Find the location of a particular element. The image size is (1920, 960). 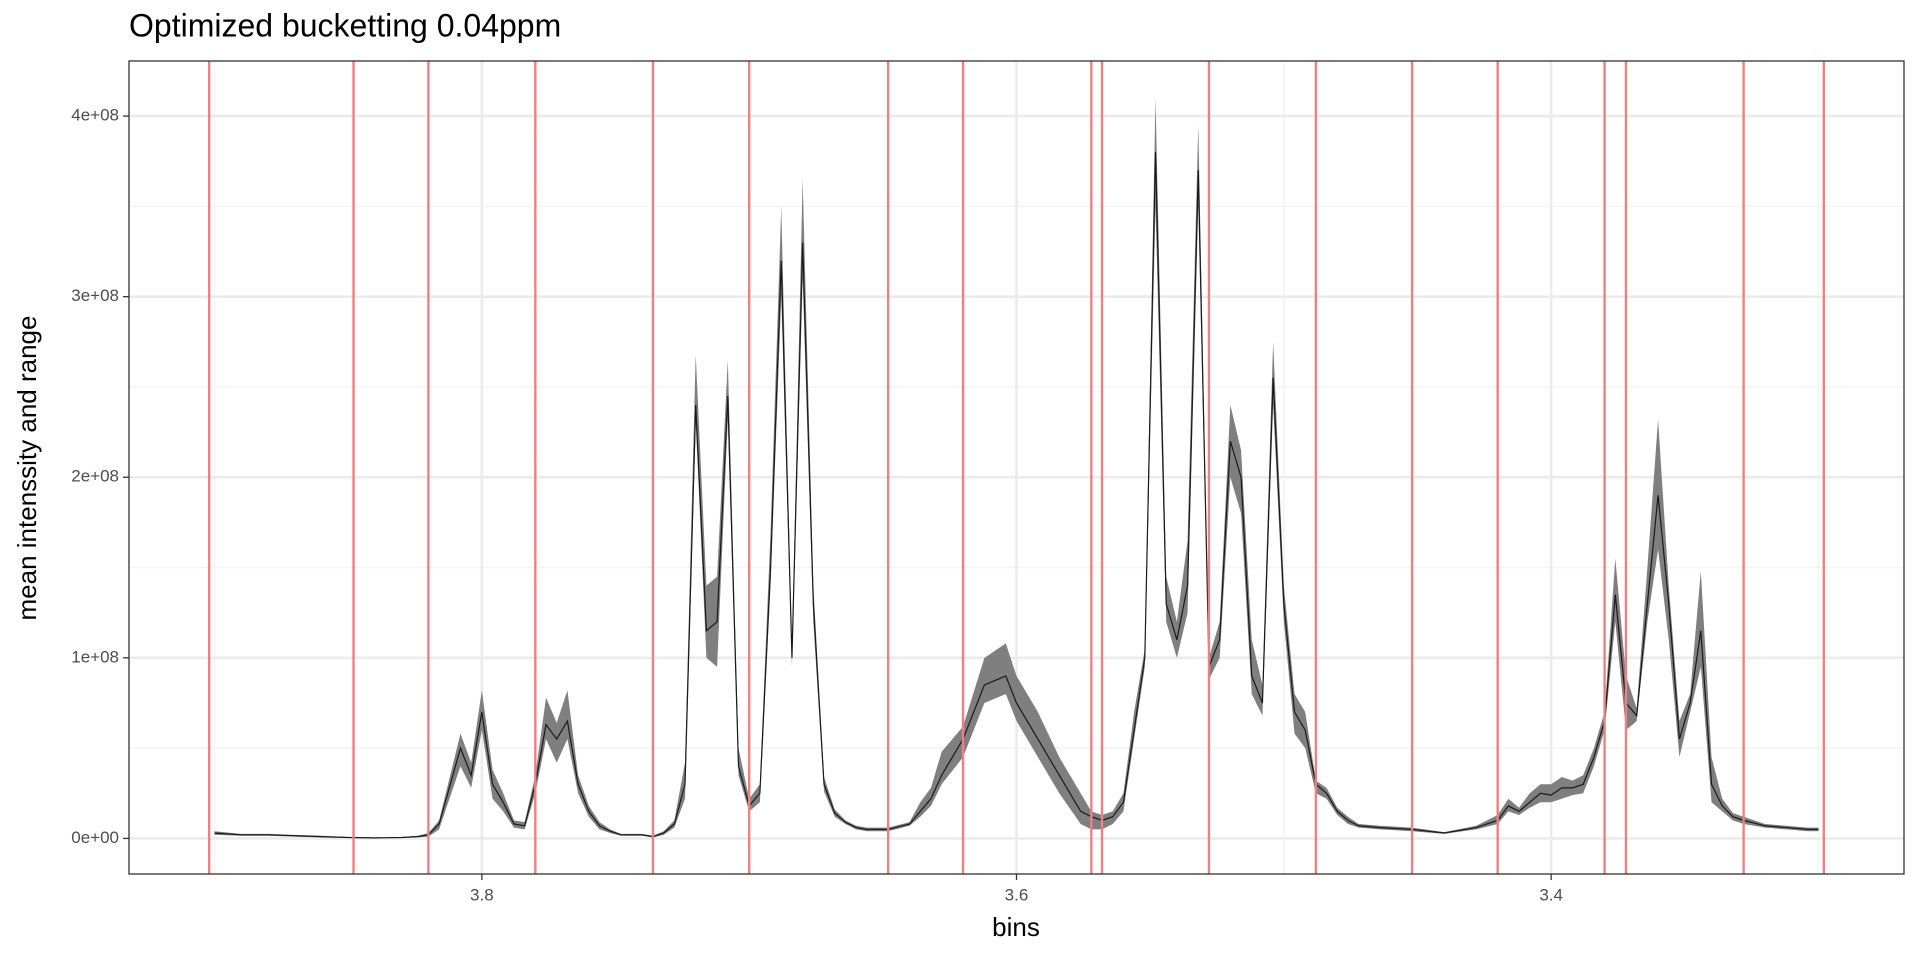

x-tick-label: 3.4 is located at coordinates (1551, 894).